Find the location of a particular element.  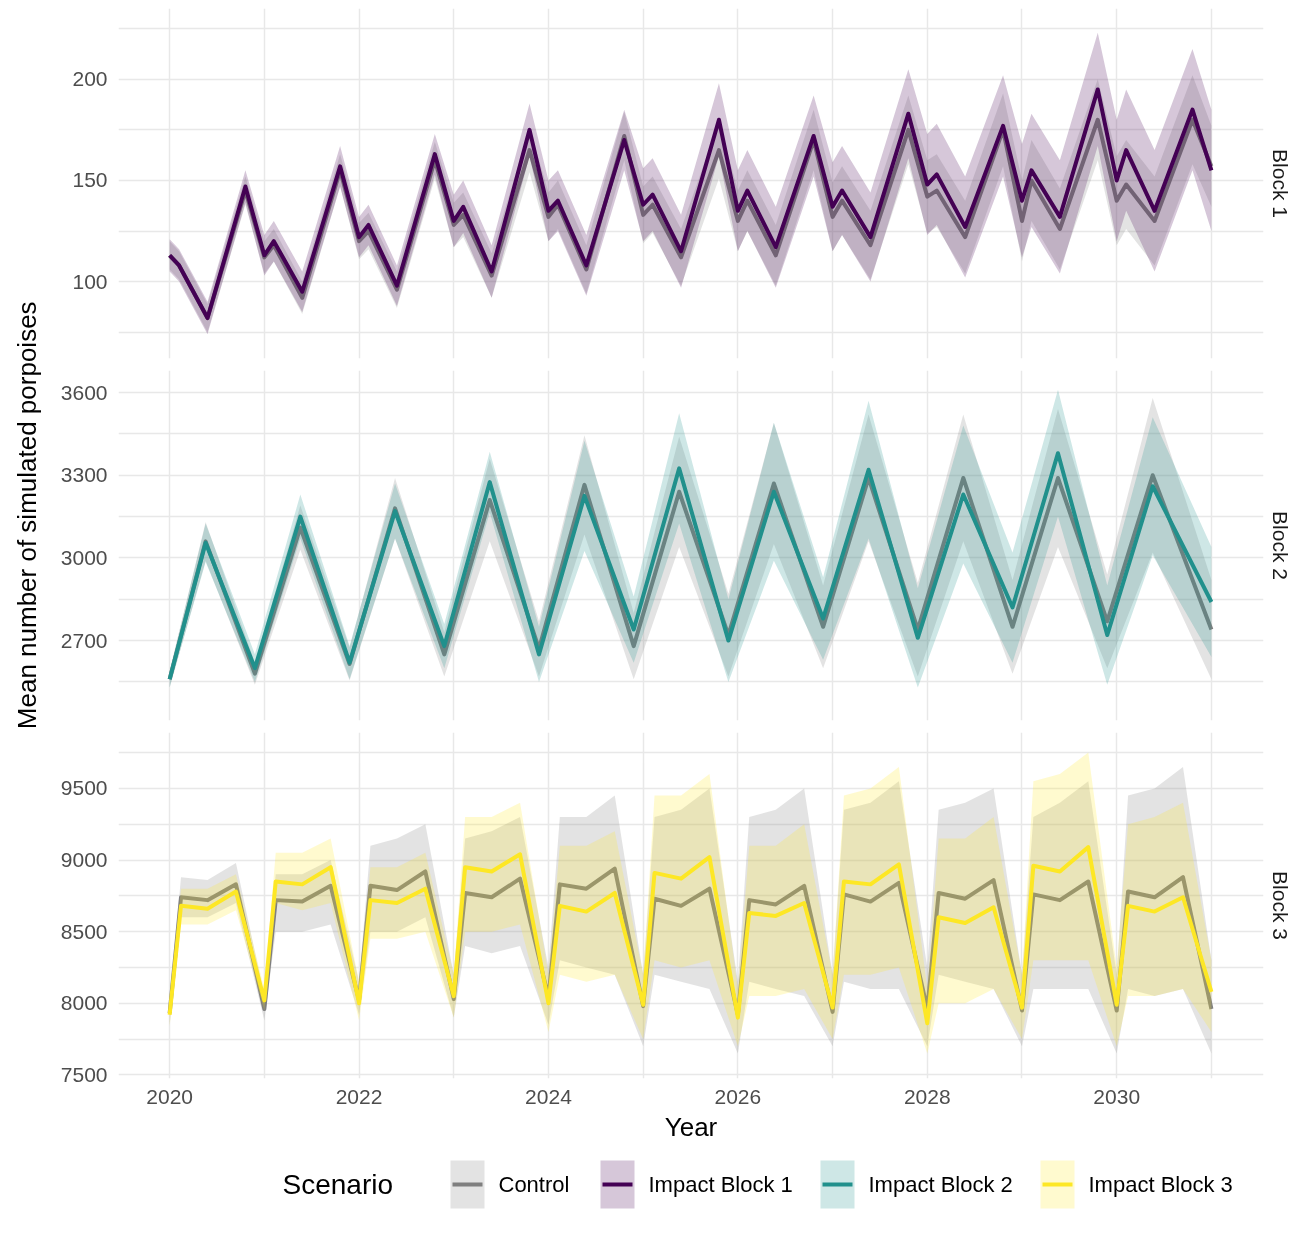

legend-title: Scenario is located at coordinates (338, 1184).